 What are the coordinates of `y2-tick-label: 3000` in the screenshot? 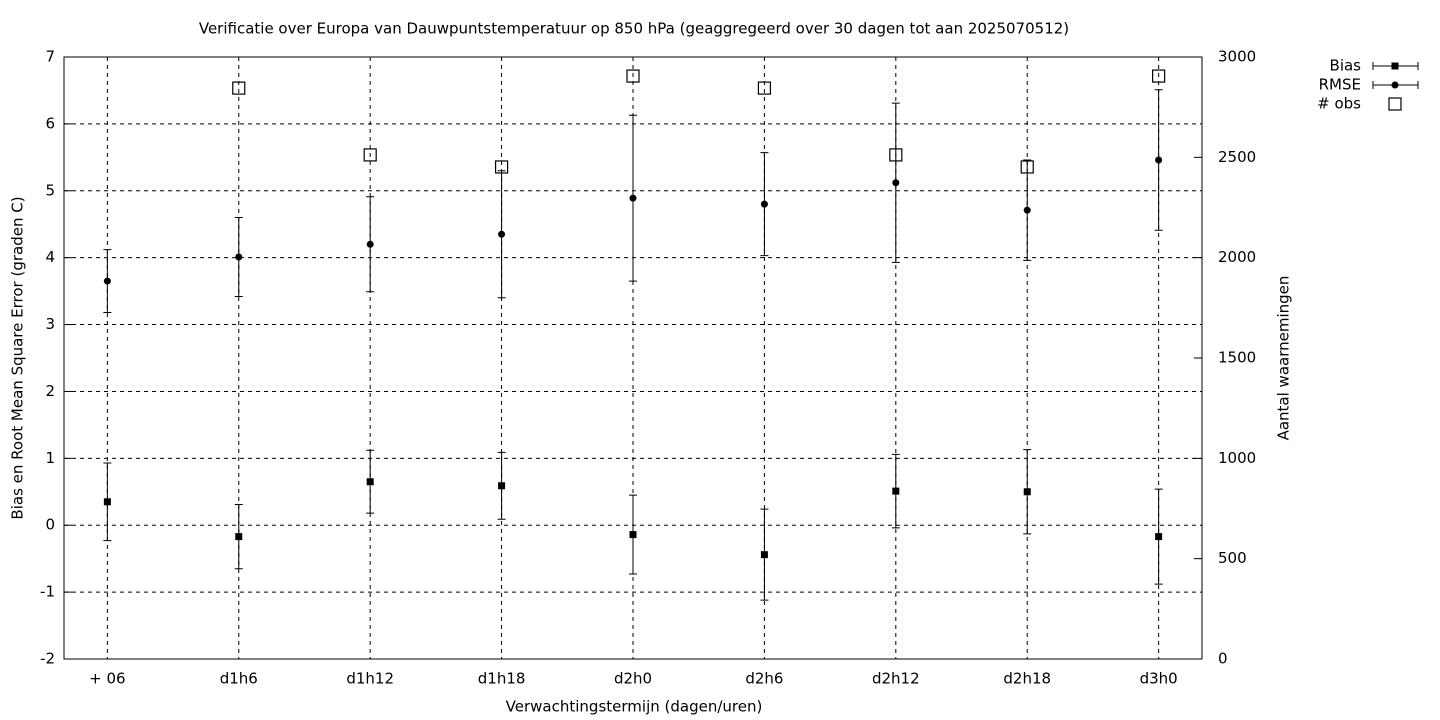 It's located at (1237, 57).